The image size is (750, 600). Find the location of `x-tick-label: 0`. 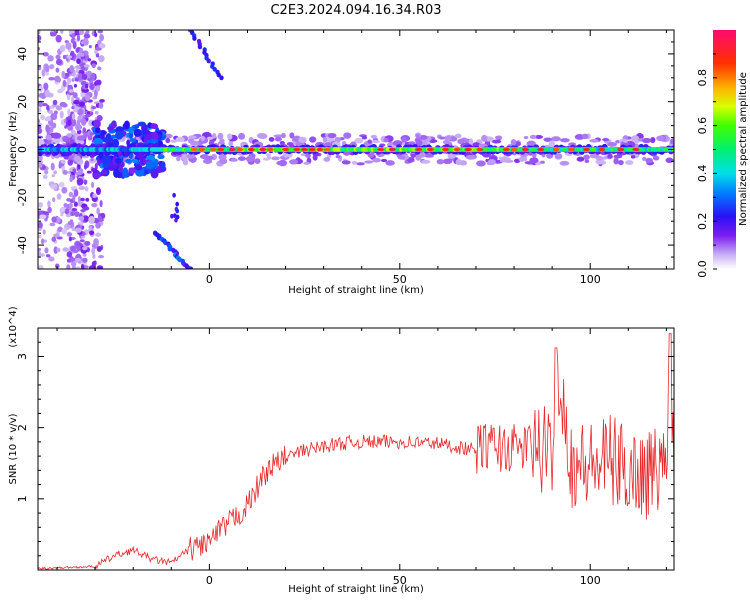

x-tick-label: 0 is located at coordinates (209, 580).